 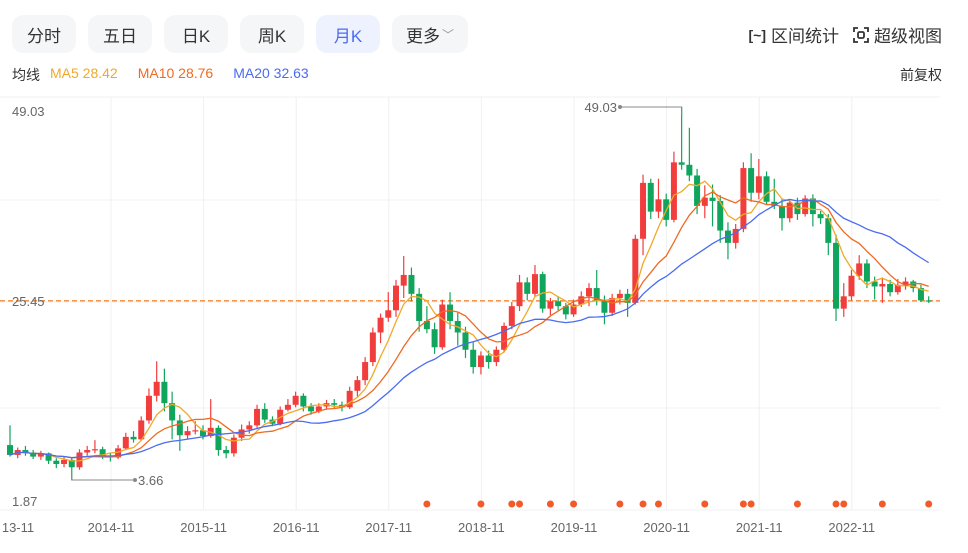 I want to click on super-view-button: 超级视图, so click(x=897, y=34).